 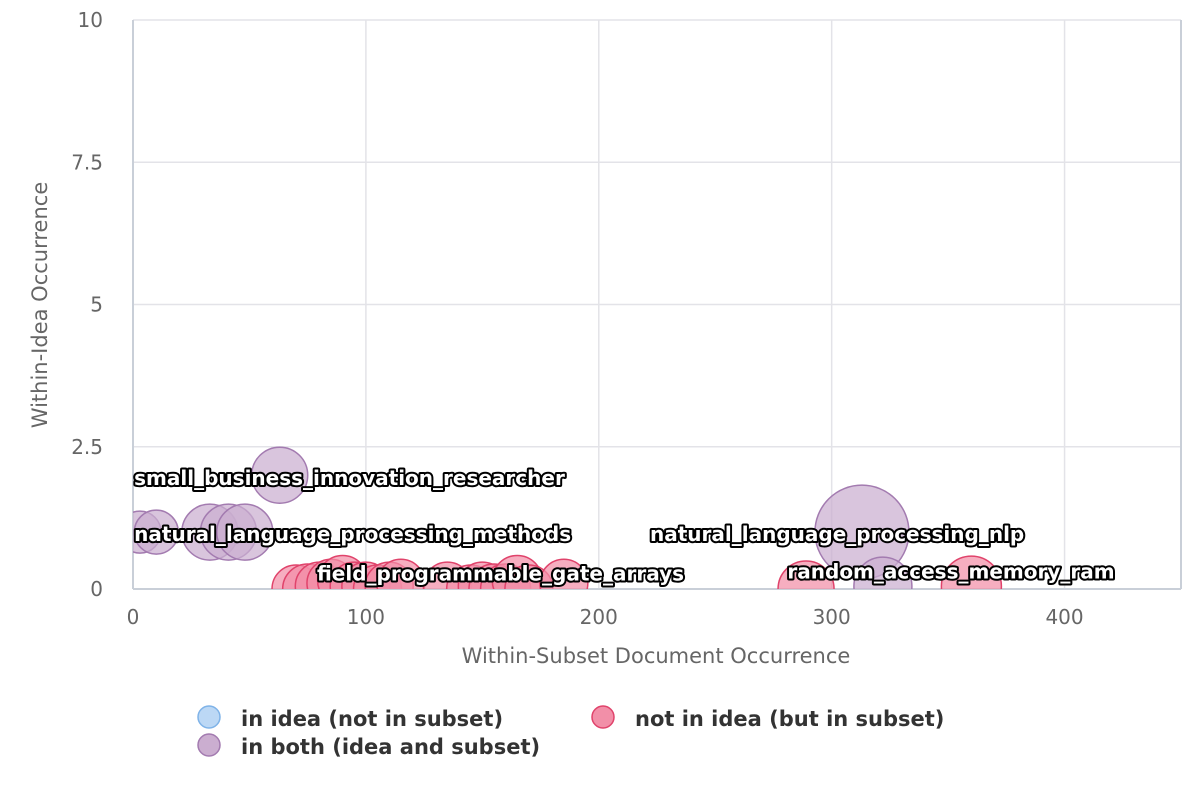 I want to click on y-tick-labels: 0 2.5 5 7.5 10, so click(x=87, y=304).